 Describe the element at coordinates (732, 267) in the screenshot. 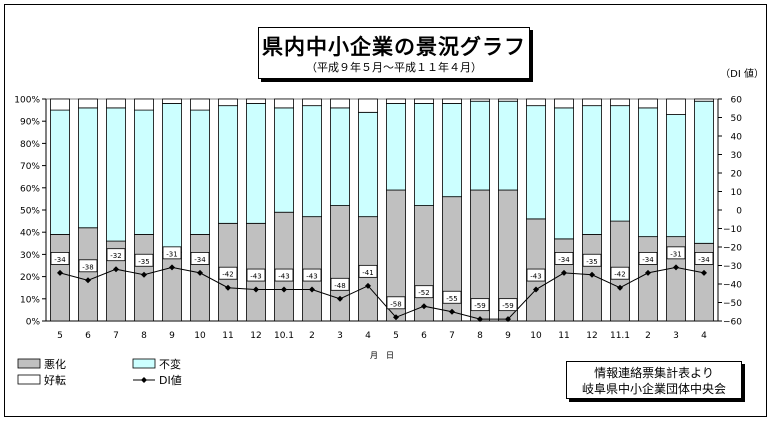

I see `y-right-tick-label: −30` at that location.